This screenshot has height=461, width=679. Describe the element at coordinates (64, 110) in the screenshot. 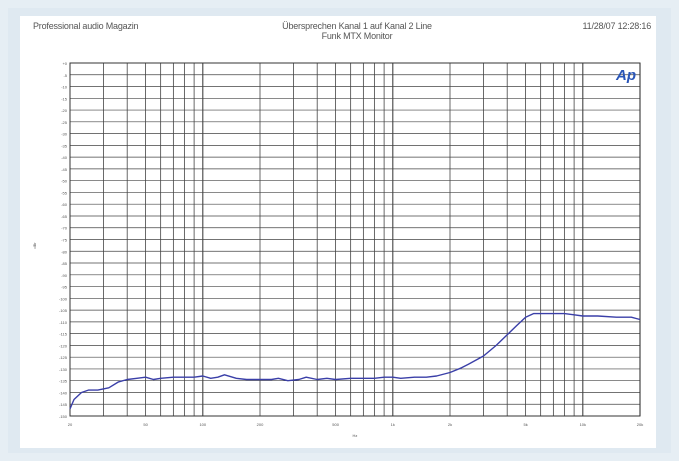

I see `y-tick-label: -20` at that location.